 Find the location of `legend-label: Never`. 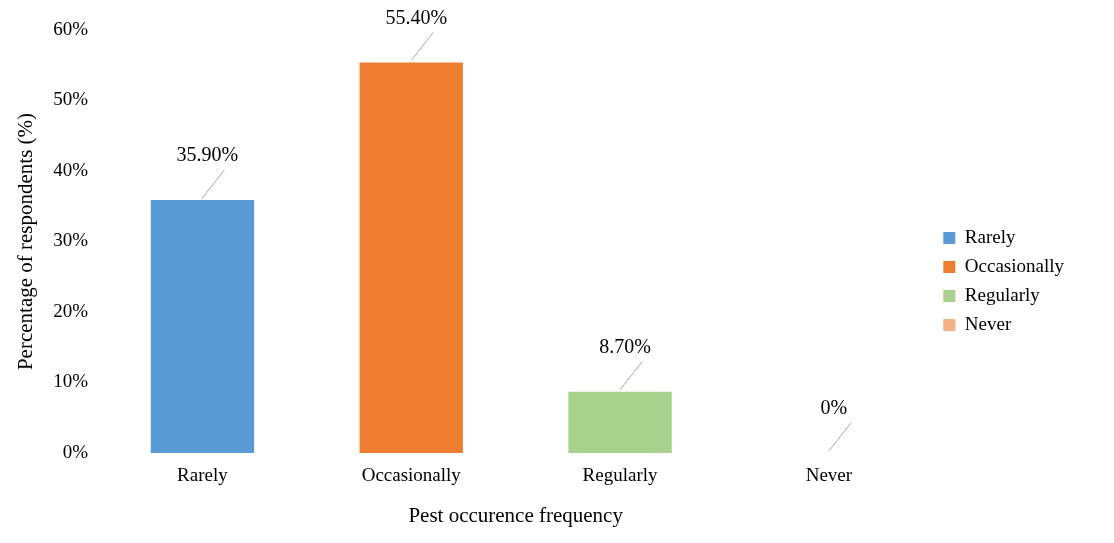

legend-label: Never is located at coordinates (988, 323).